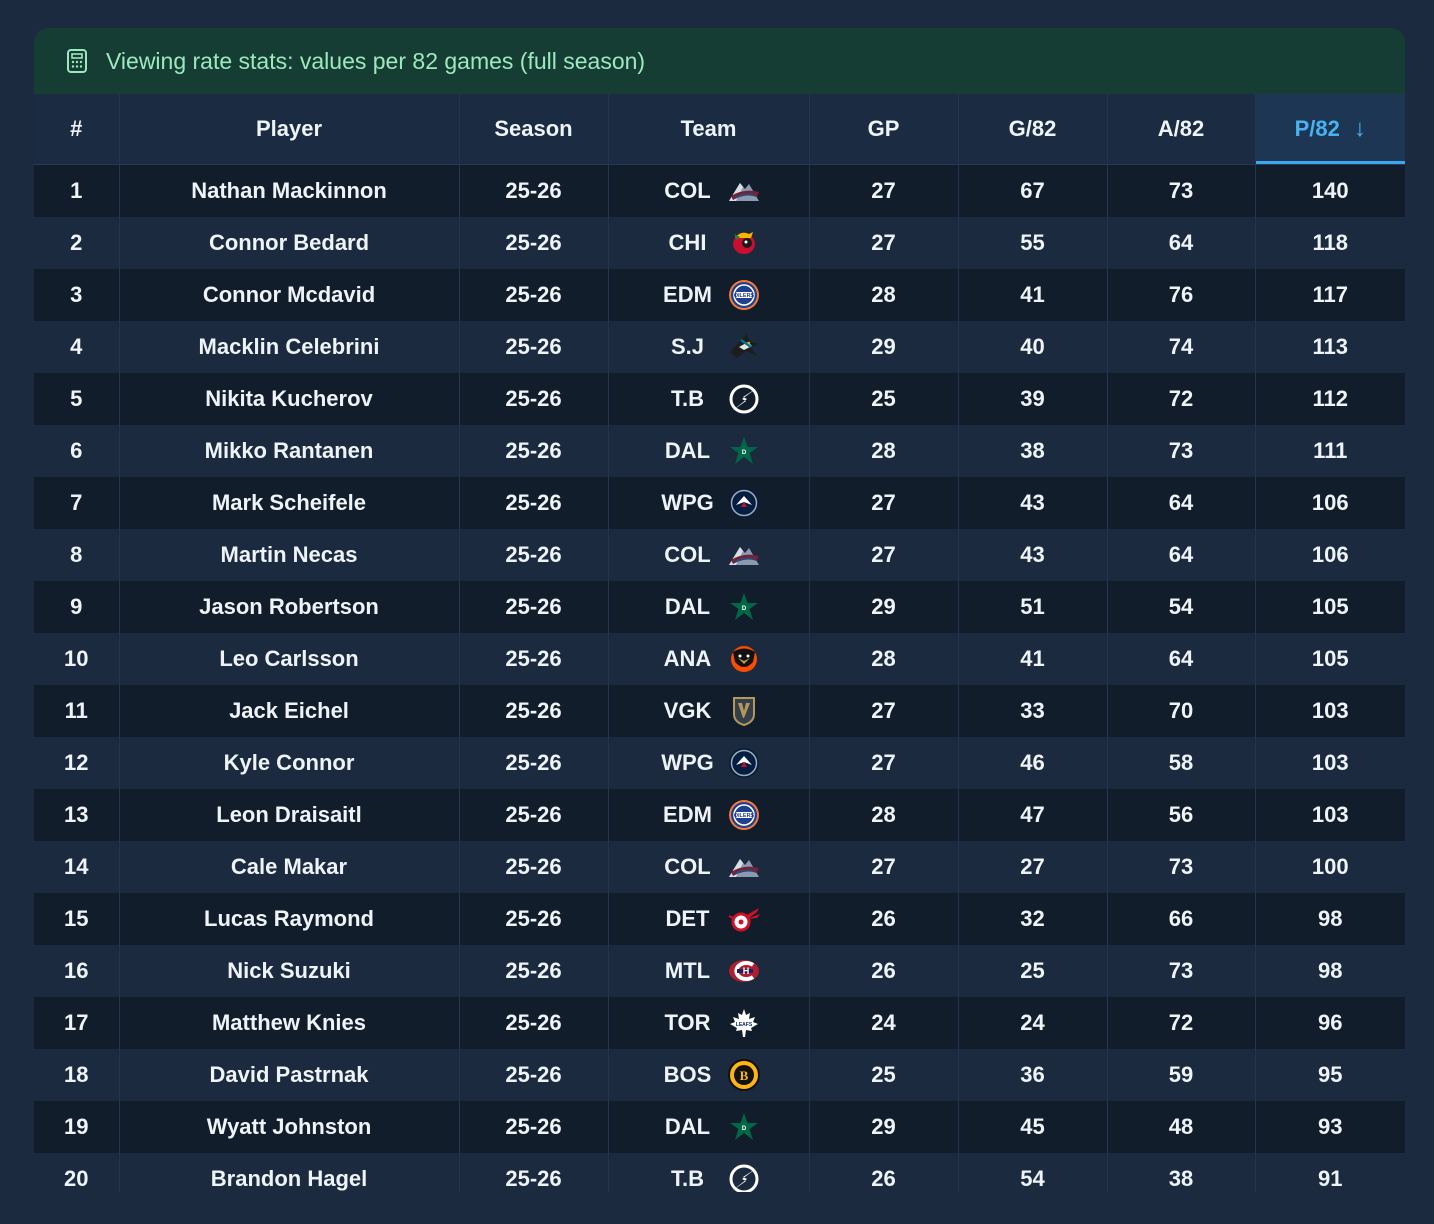  What do you see at coordinates (719, 451) in the screenshot?
I see `table-row: 6 Mikko Rantanen 25-26 DAL D 28 38 73 111` at bounding box center [719, 451].